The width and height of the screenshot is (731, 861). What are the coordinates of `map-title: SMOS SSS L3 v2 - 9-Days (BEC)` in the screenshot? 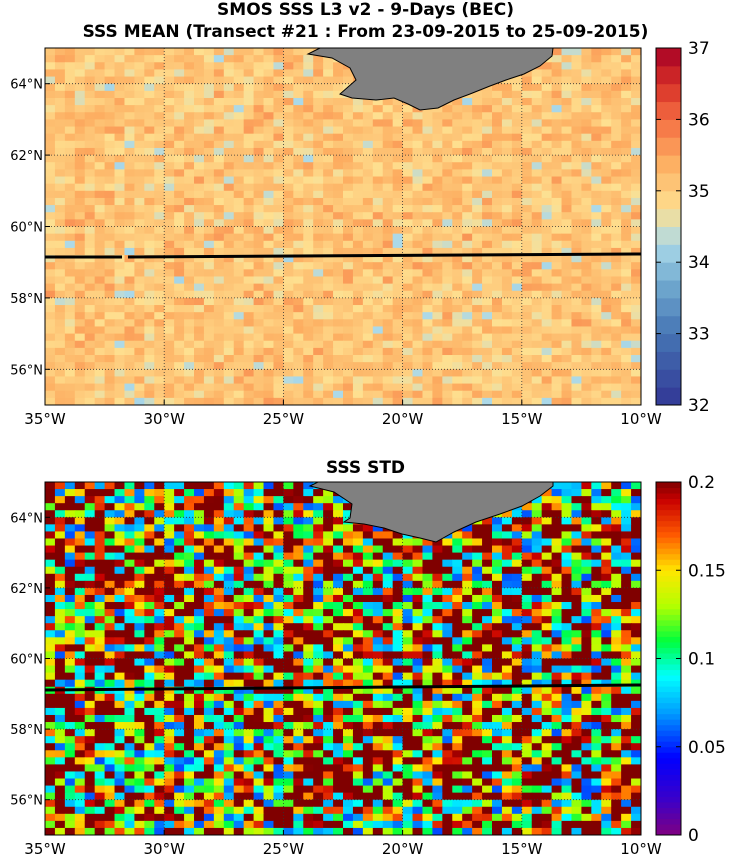 It's located at (365, 10).